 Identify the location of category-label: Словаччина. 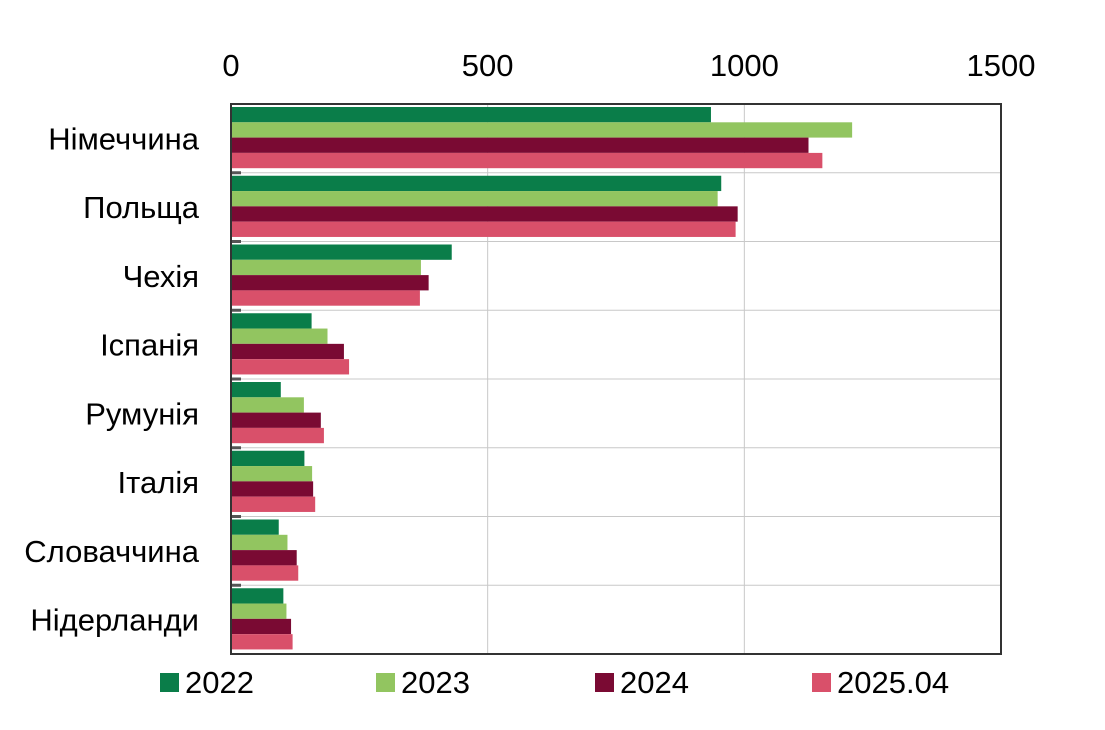
(111, 551).